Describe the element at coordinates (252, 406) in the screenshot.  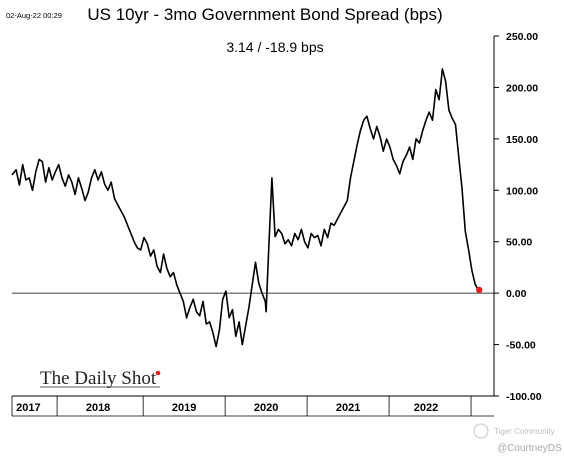
I see `x-axis: 2017 2018 2019 2020 2021 2022` at that location.